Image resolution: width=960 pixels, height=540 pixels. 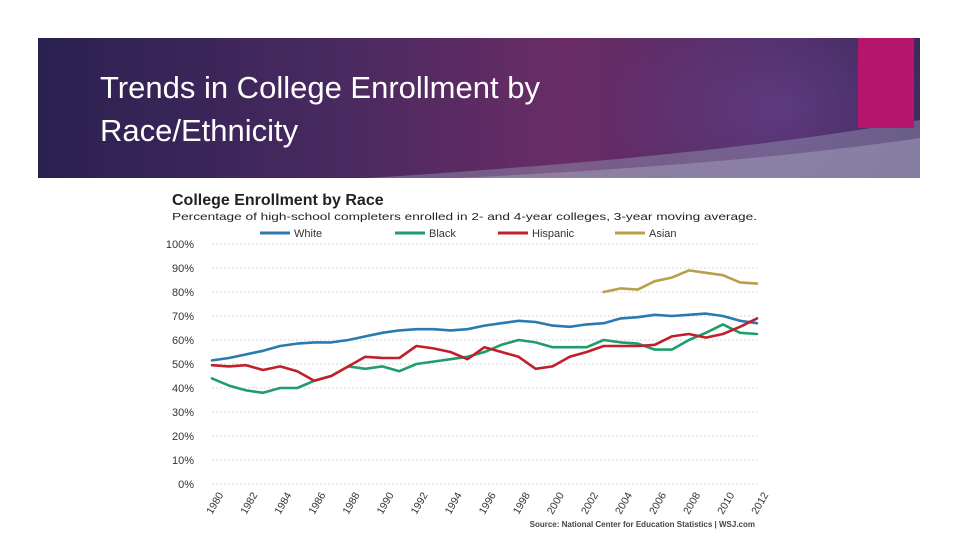 I want to click on x-tick-label: 1988, so click(x=351, y=503).